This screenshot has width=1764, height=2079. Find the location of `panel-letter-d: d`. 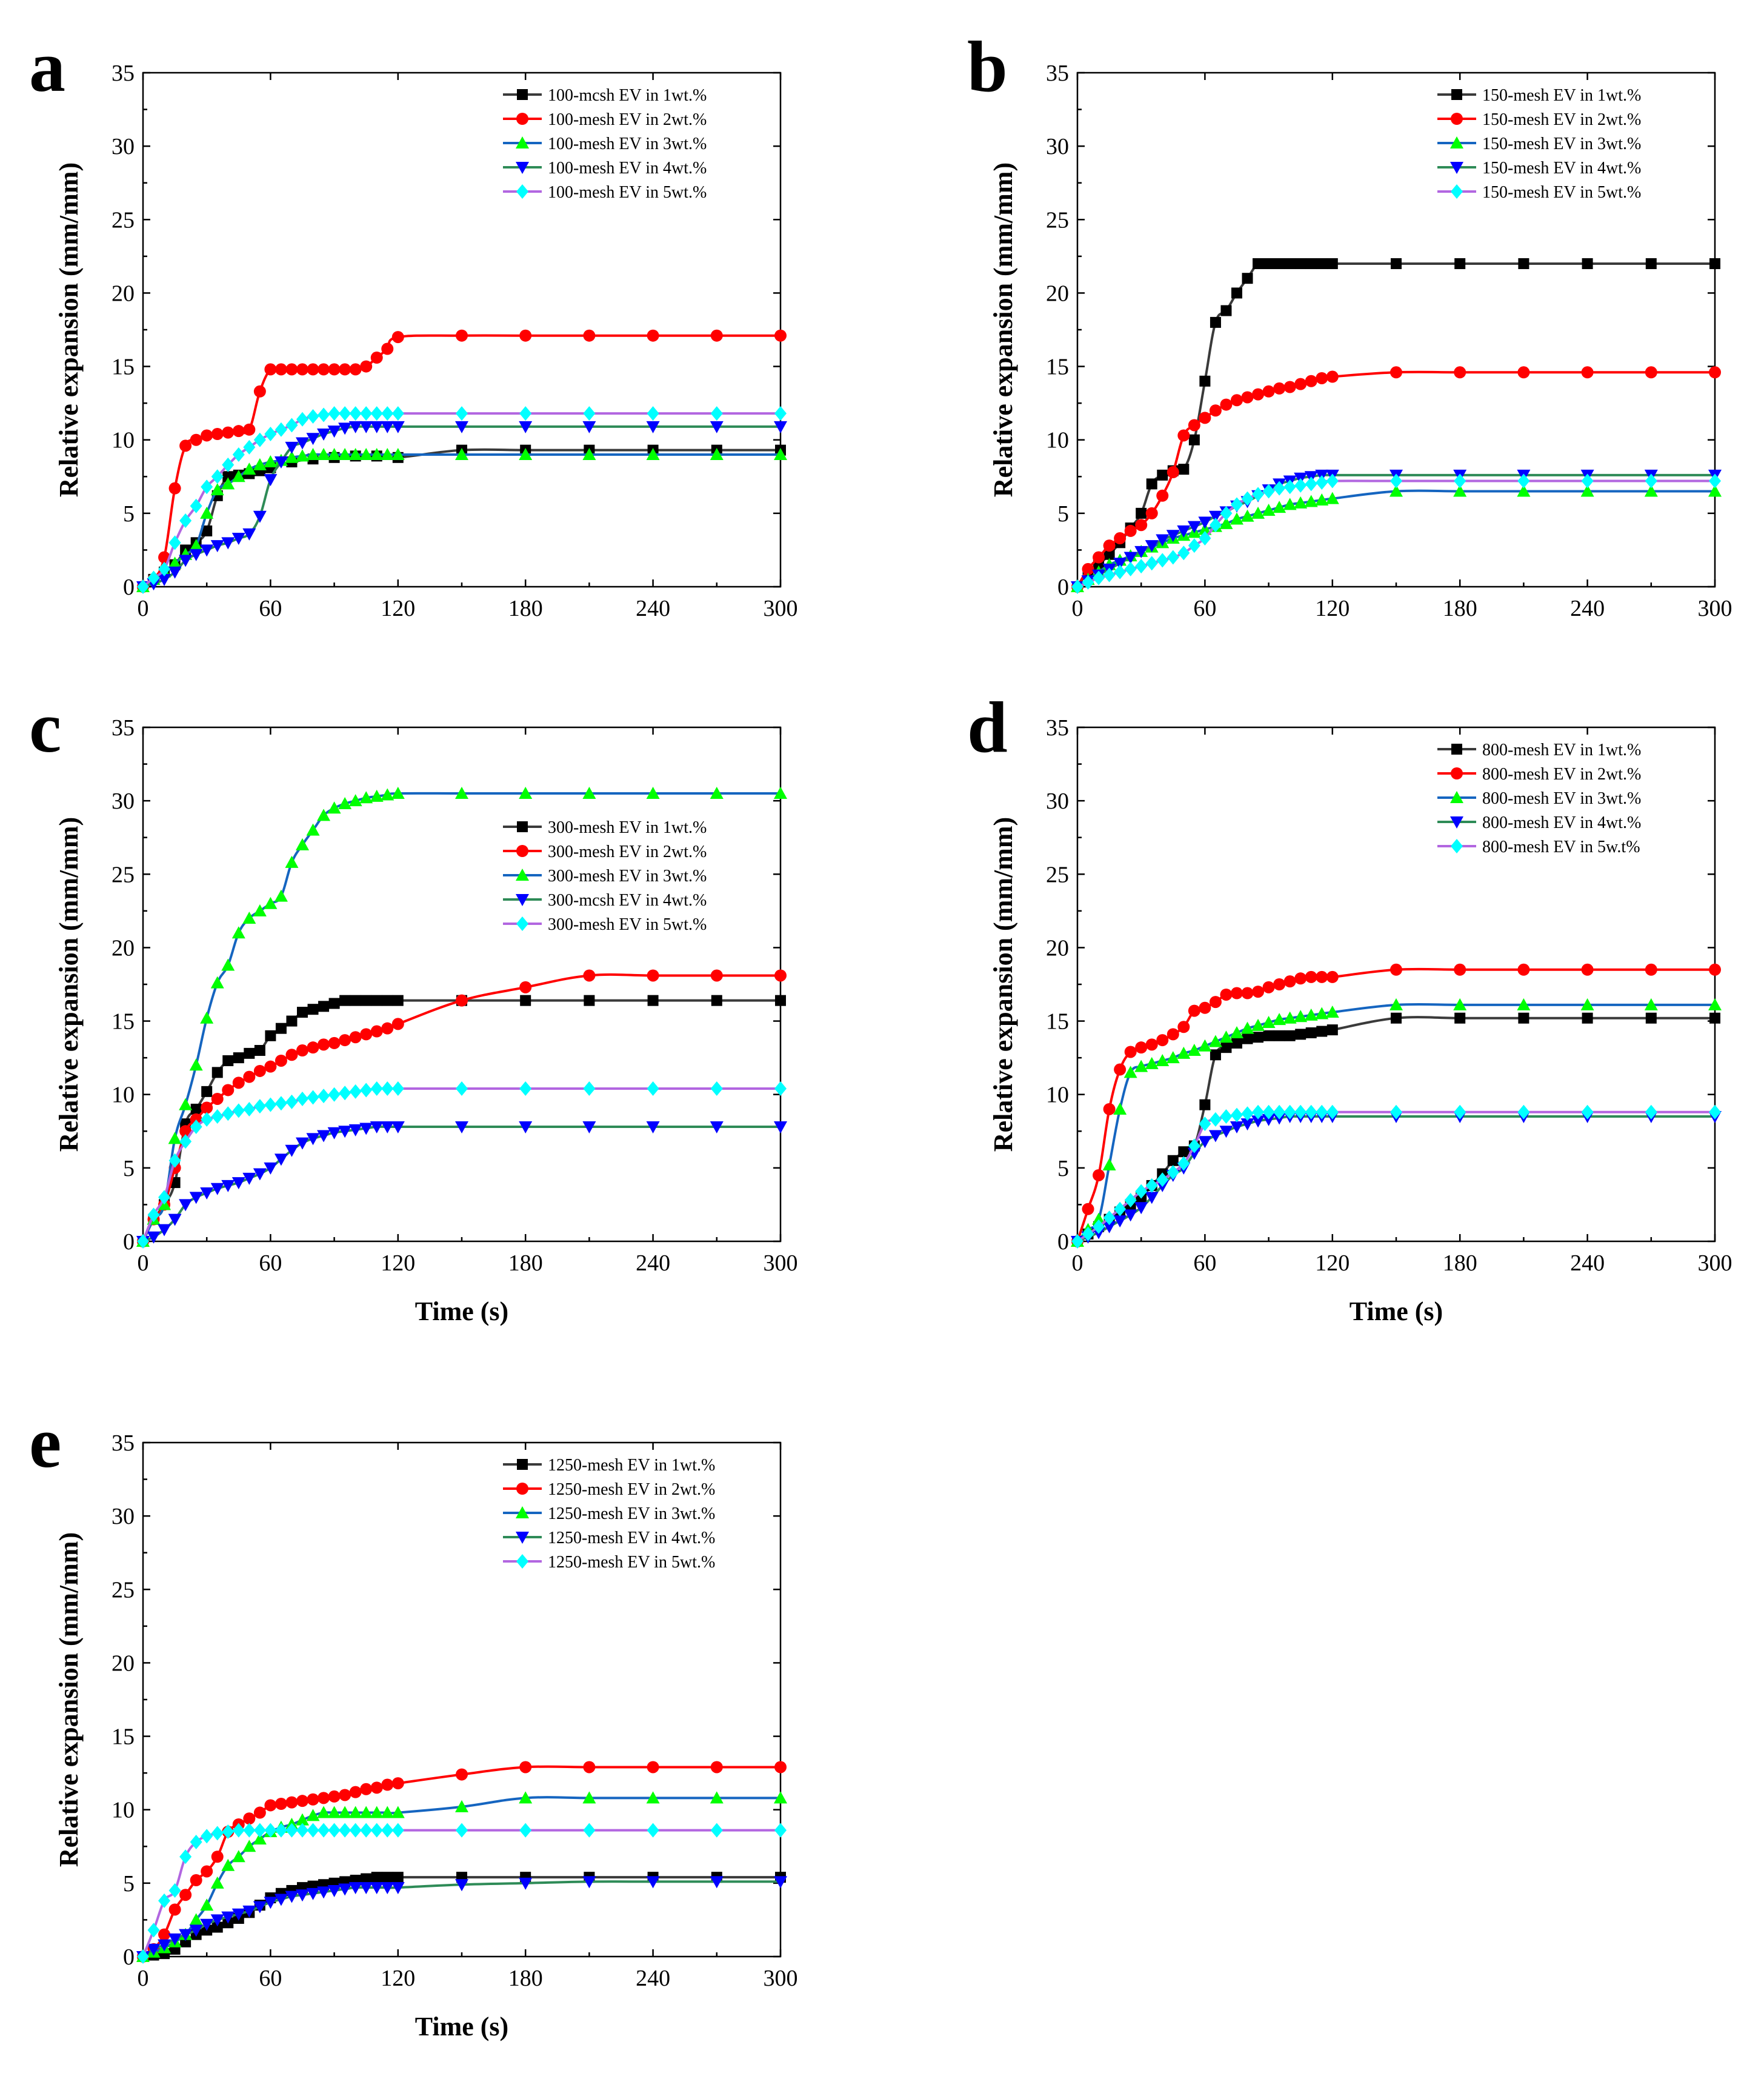

panel-letter-d: d is located at coordinates (988, 727).